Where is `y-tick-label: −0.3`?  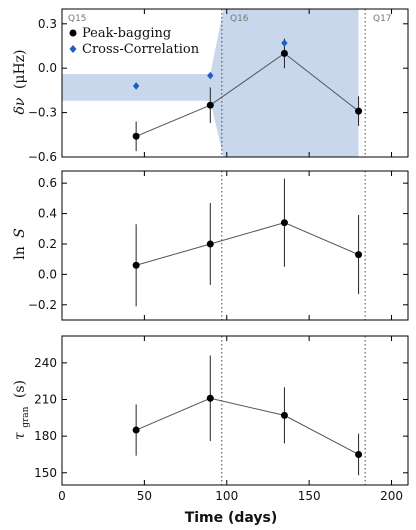
y-tick-label: −0.3 is located at coordinates (42, 113).